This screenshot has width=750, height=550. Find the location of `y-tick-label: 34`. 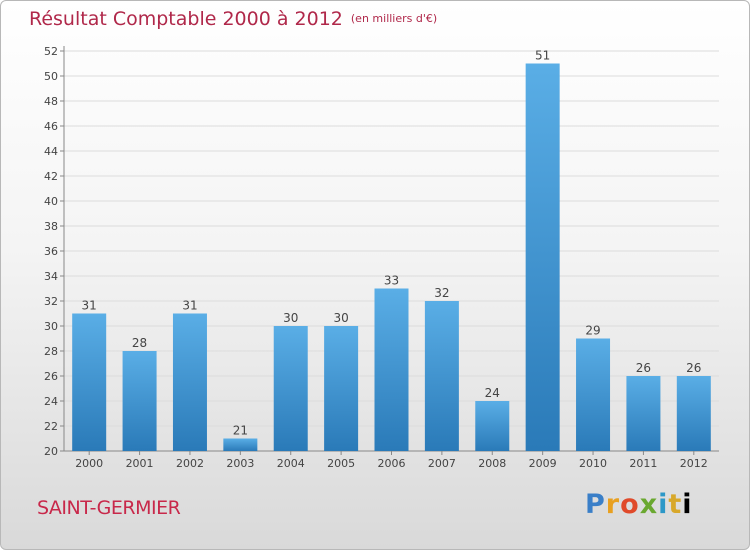

y-tick-label: 34 is located at coordinates (51, 276).